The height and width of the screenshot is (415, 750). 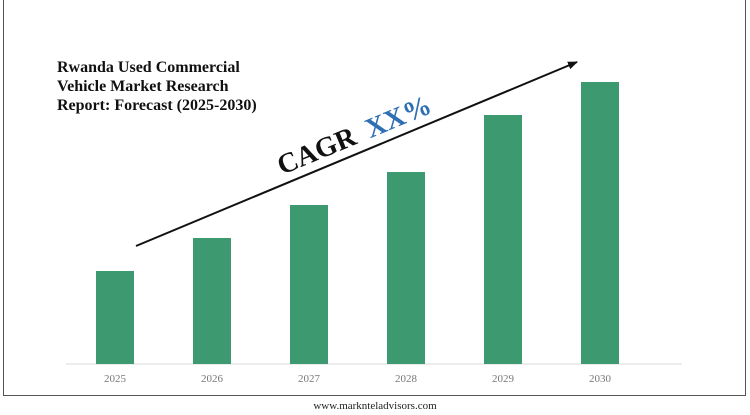 I want to click on title-line-2: Vehicle Market Research, so click(x=143, y=86).